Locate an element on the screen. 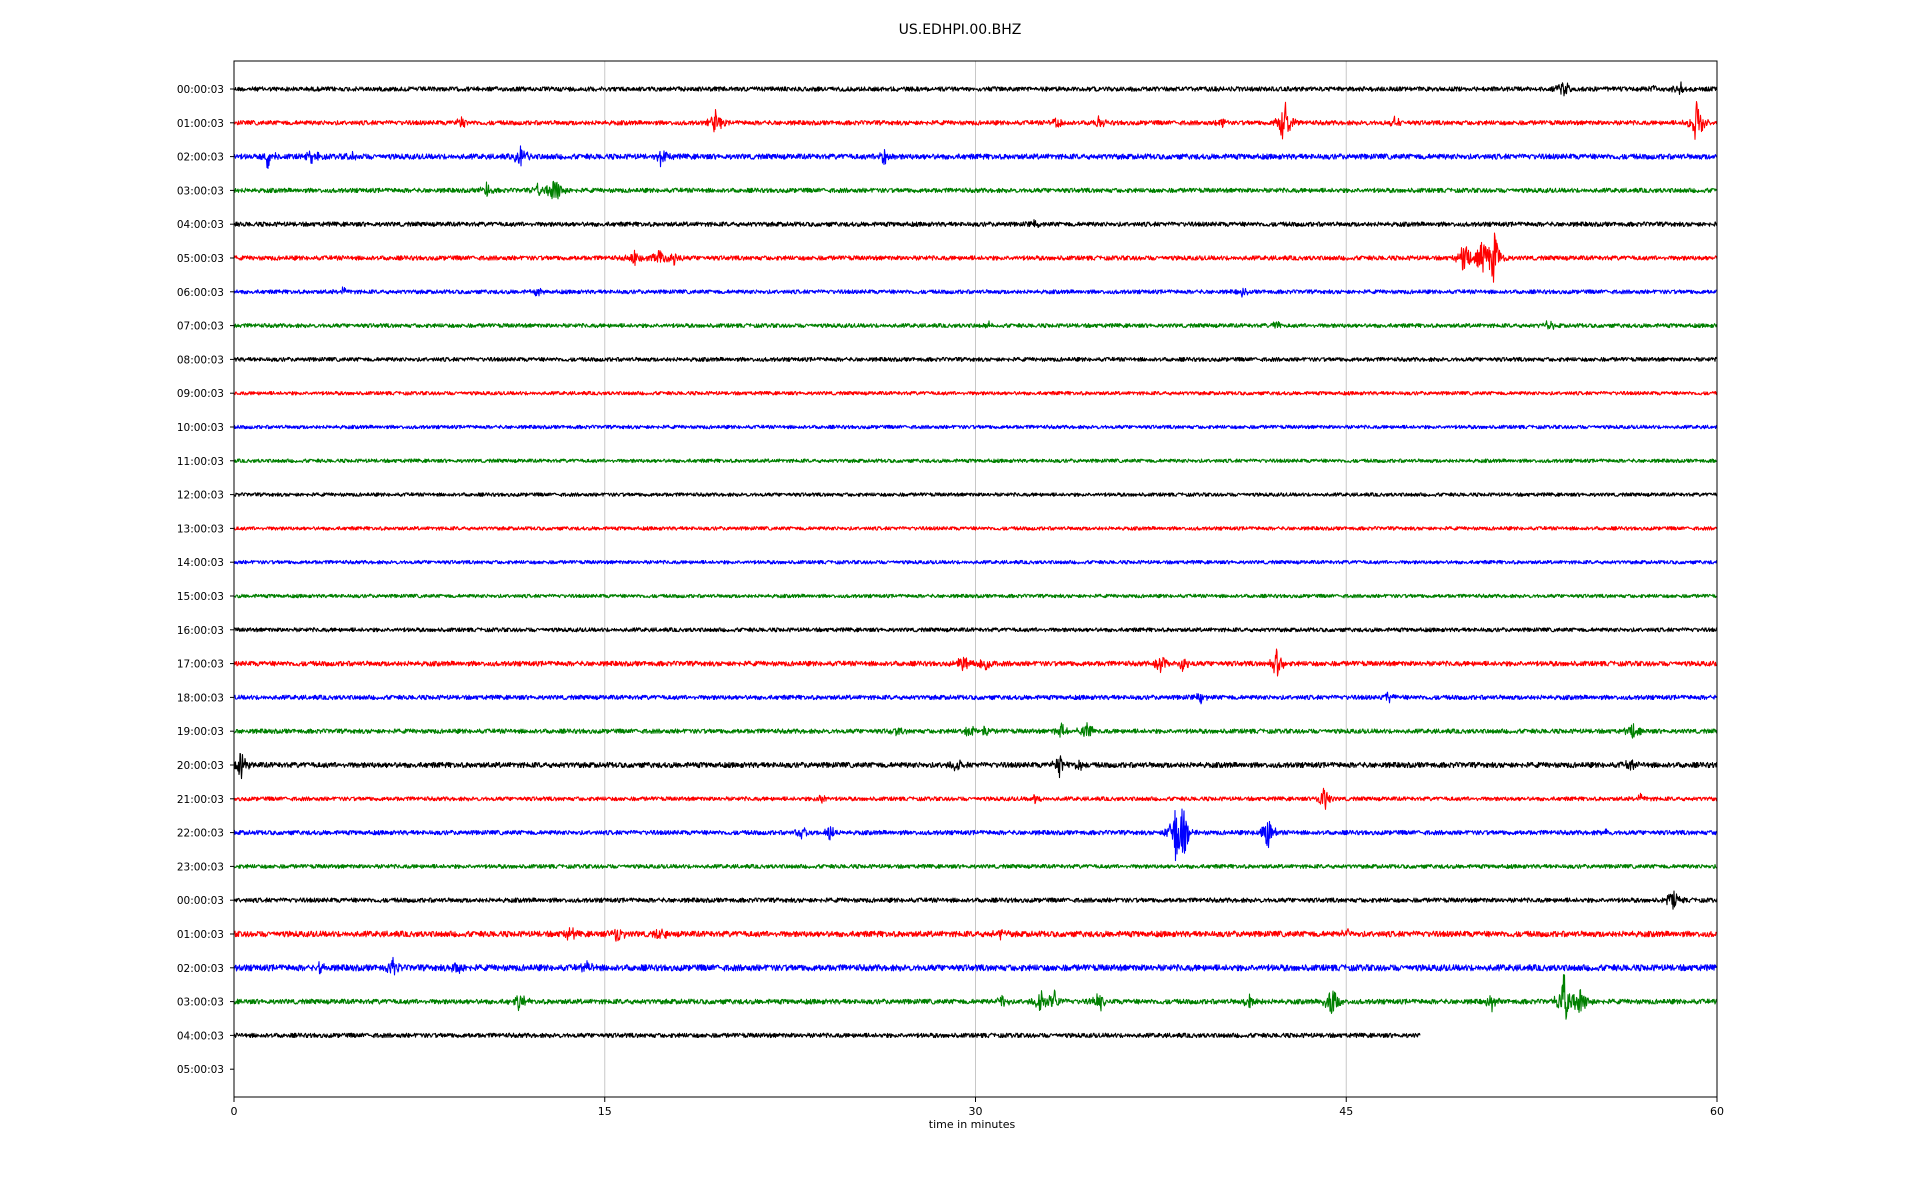 This screenshot has width=1920, height=1200. row-label: 21:00:03 is located at coordinates (200, 800).